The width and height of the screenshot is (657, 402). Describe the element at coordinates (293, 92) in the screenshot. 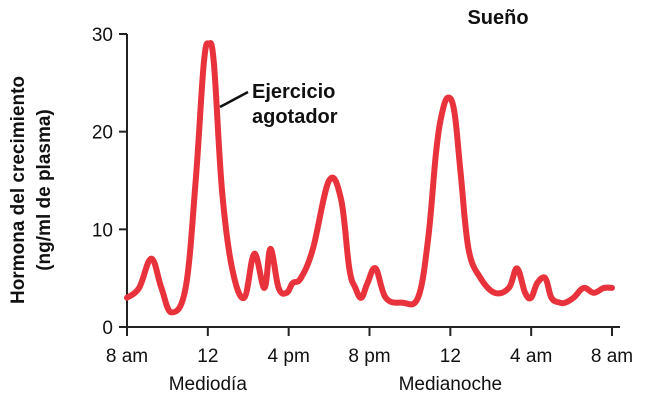

I see `annotation-ejercicio: Ejercicio` at that location.